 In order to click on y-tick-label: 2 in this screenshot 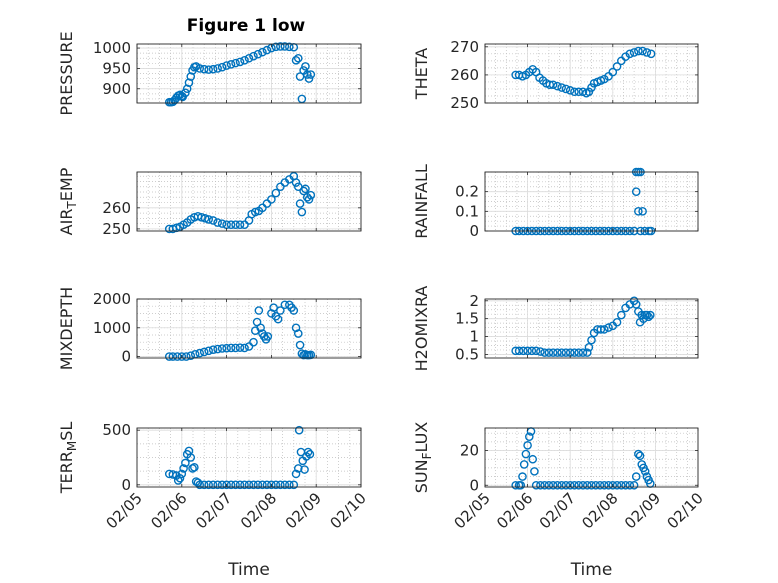, I will do `click(474, 301)`.